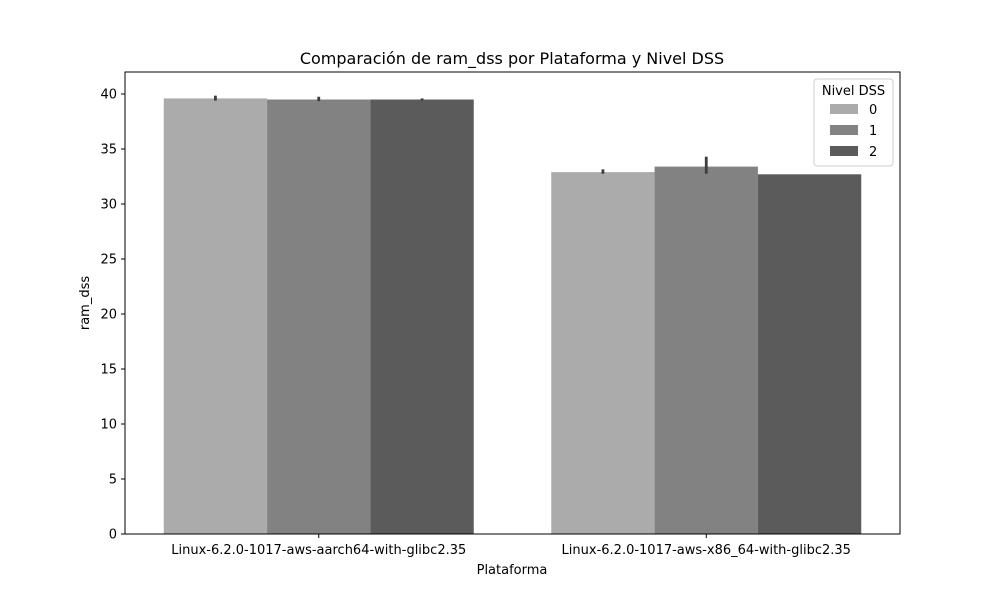 Image resolution: width=1000 pixels, height=600 pixels. Describe the element at coordinates (85, 303) in the screenshot. I see `y-axis-label: ram_dss` at that location.